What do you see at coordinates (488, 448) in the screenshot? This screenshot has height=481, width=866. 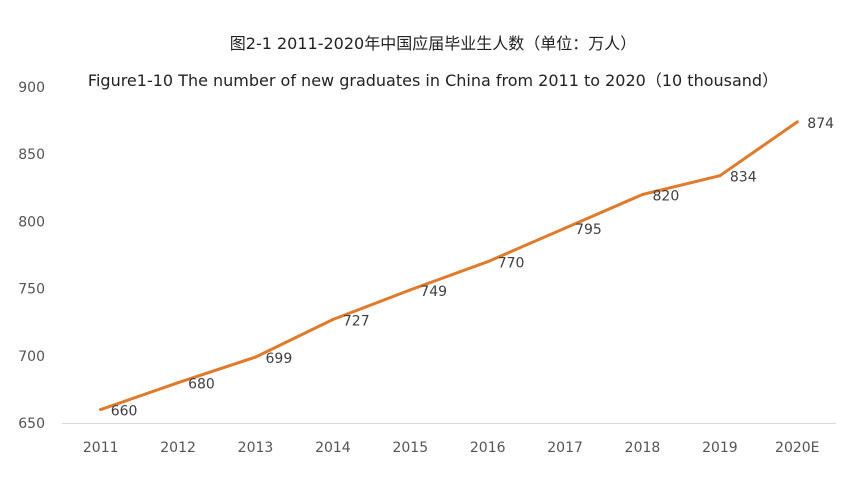 I see `x-tick-label: 2016` at bounding box center [488, 448].